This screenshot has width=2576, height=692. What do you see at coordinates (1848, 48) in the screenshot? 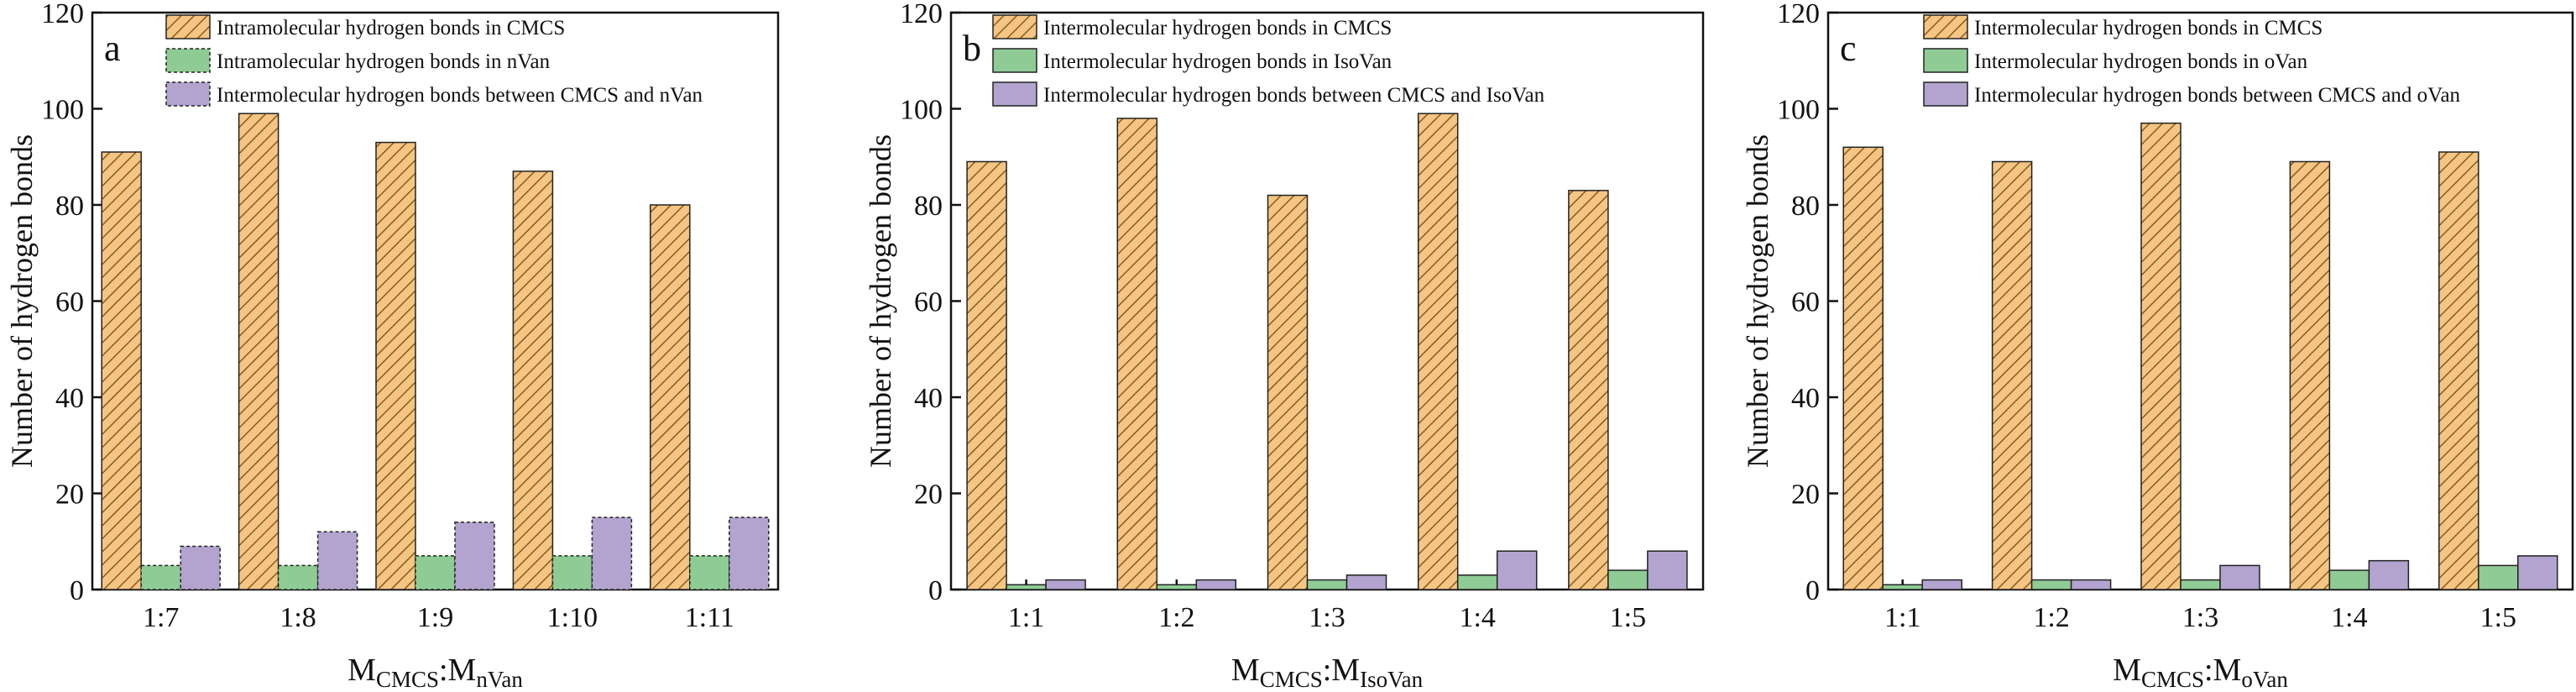
I see `panel-letter: c` at bounding box center [1848, 48].